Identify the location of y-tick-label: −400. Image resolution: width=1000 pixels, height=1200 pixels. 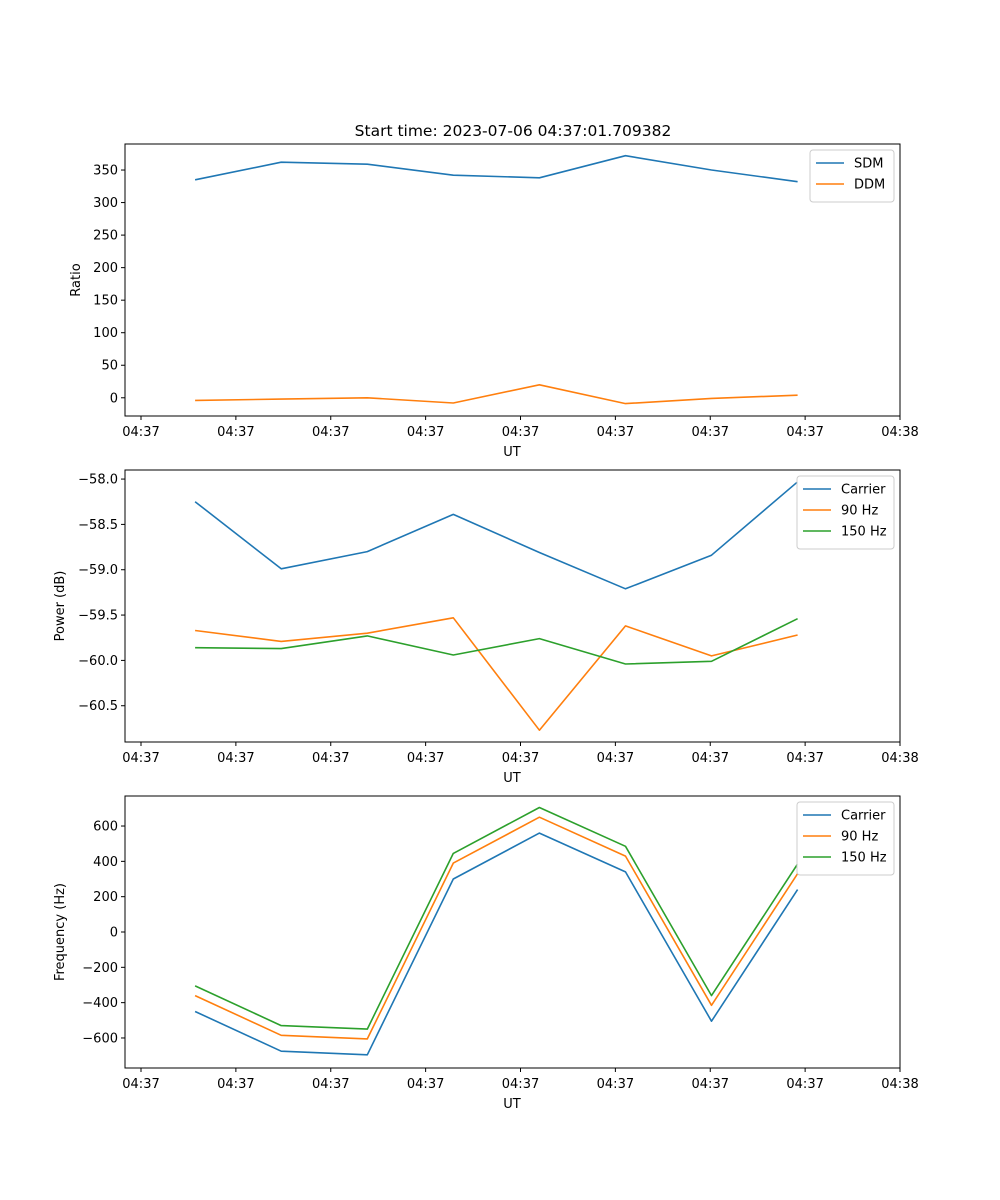
(100, 1003).